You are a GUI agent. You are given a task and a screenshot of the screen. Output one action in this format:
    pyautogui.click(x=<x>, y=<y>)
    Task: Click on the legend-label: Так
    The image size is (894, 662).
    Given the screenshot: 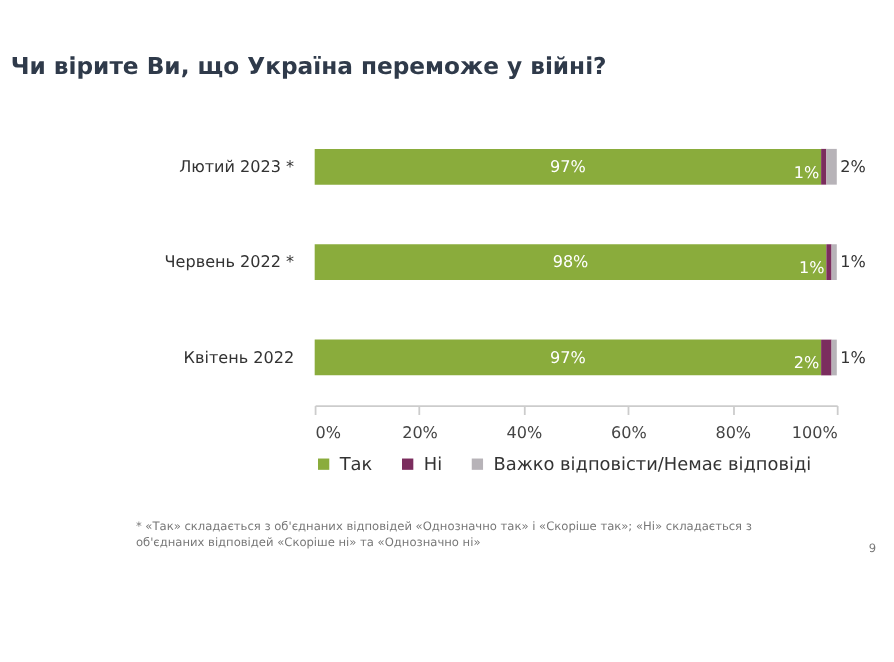 What is the action you would take?
    pyautogui.click(x=355, y=465)
    